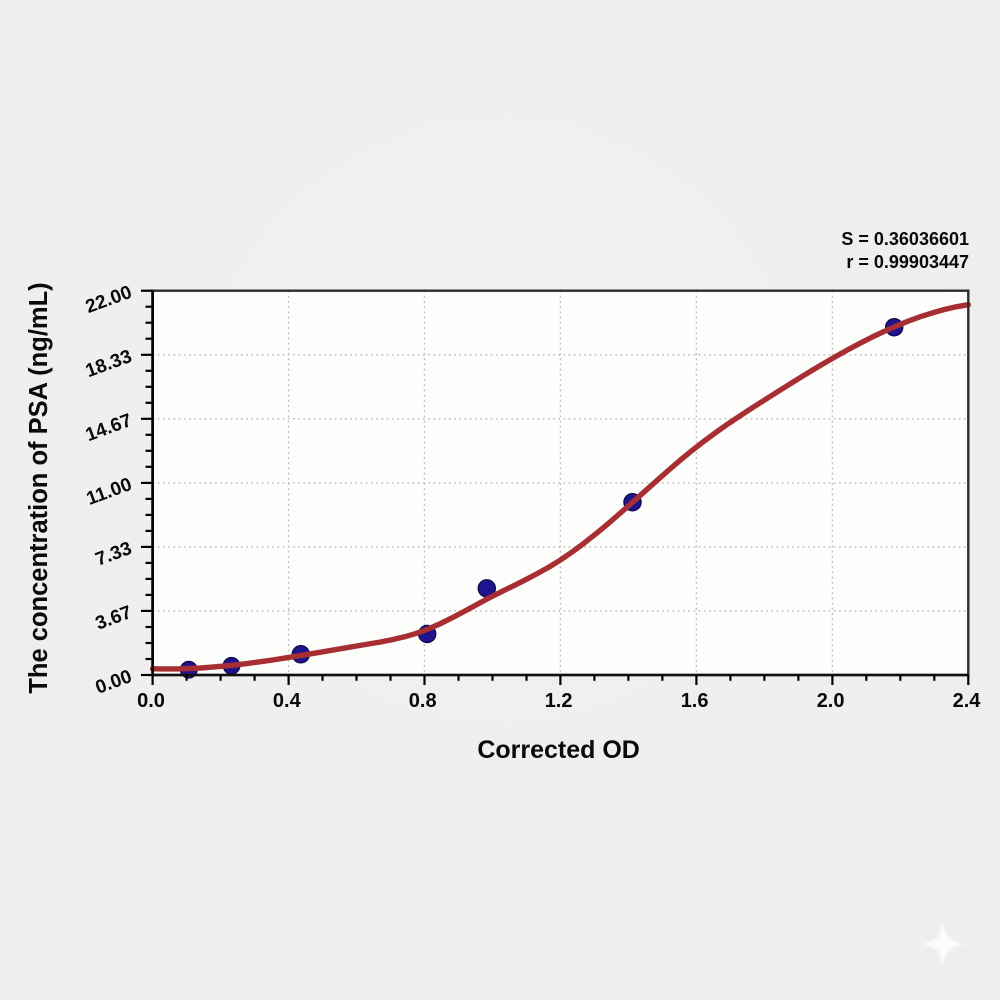 Image resolution: width=1000 pixels, height=1000 pixels. Describe the element at coordinates (559, 701) in the screenshot. I see `svg-text: 1.2` at that location.